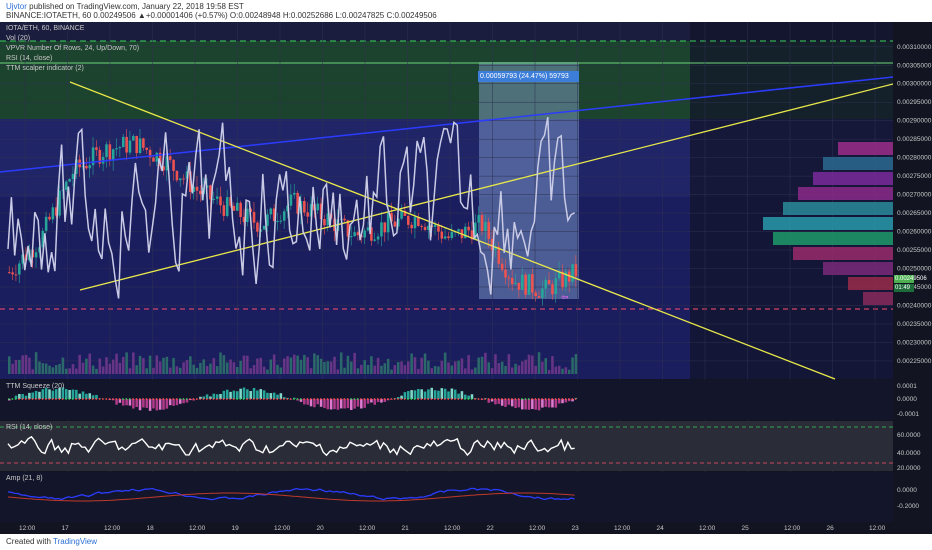  What do you see at coordinates (661, 528) in the screenshot?
I see `time-tick: 24` at bounding box center [661, 528].